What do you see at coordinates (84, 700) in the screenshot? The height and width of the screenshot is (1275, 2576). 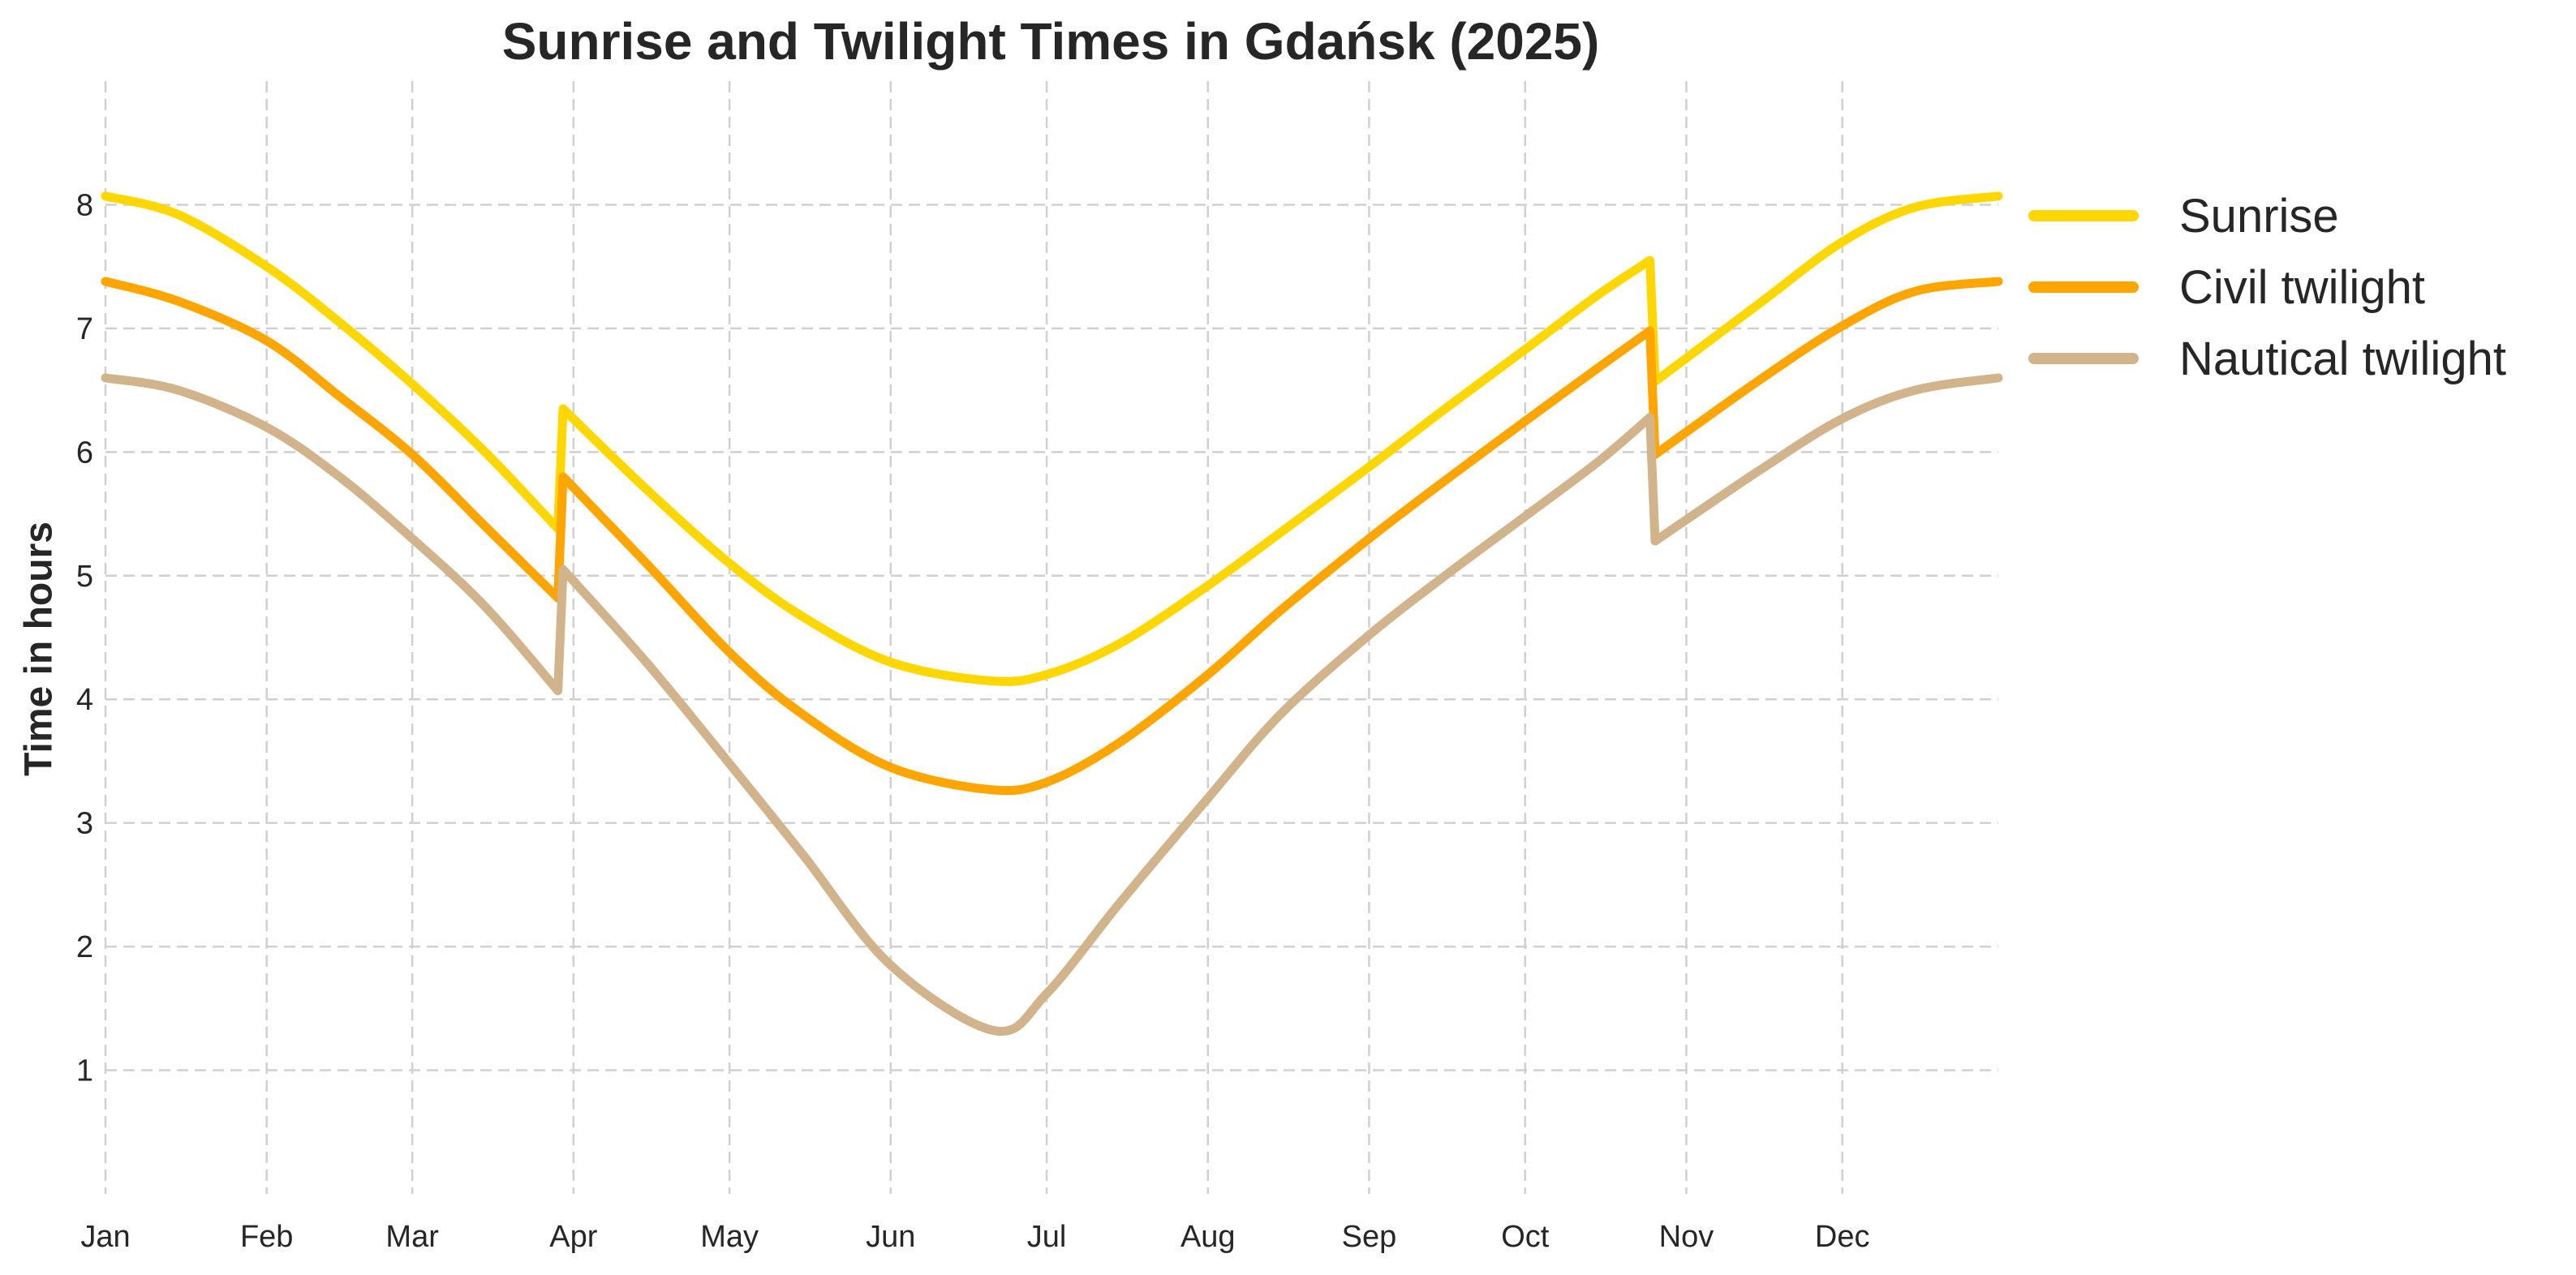 I see `y-tick-label: 4` at bounding box center [84, 700].